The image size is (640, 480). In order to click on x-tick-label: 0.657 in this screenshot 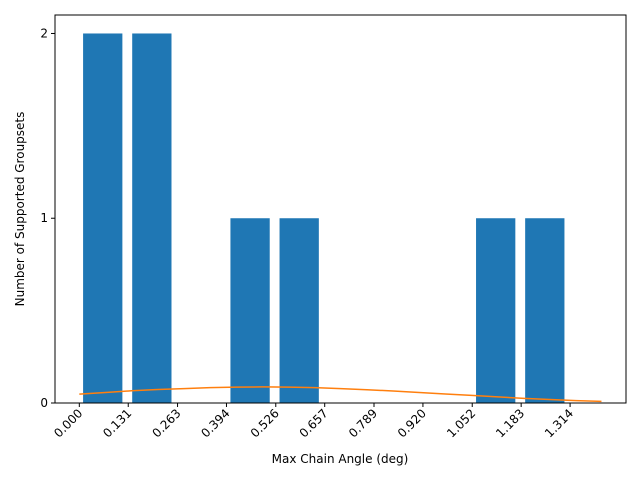, I will do `click(314, 423)`.